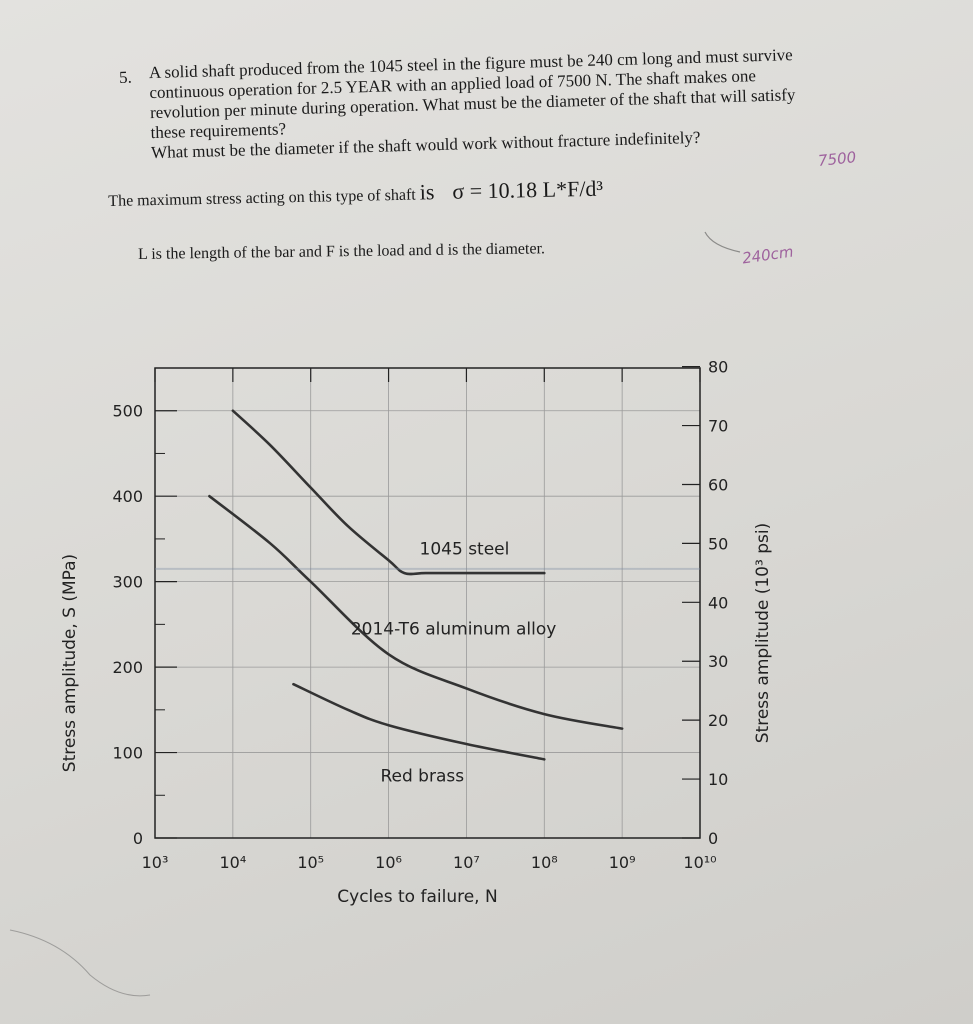 This screenshot has height=1024, width=973. I want to click on y-tick-label: 0, so click(138, 838).